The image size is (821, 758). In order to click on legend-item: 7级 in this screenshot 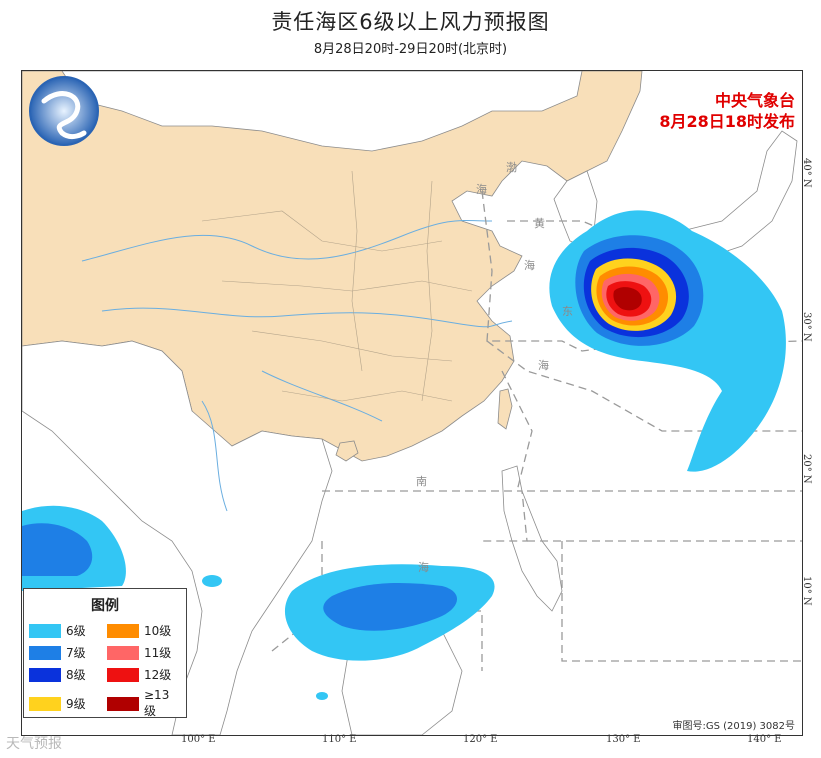, I will do `click(66, 652)`.